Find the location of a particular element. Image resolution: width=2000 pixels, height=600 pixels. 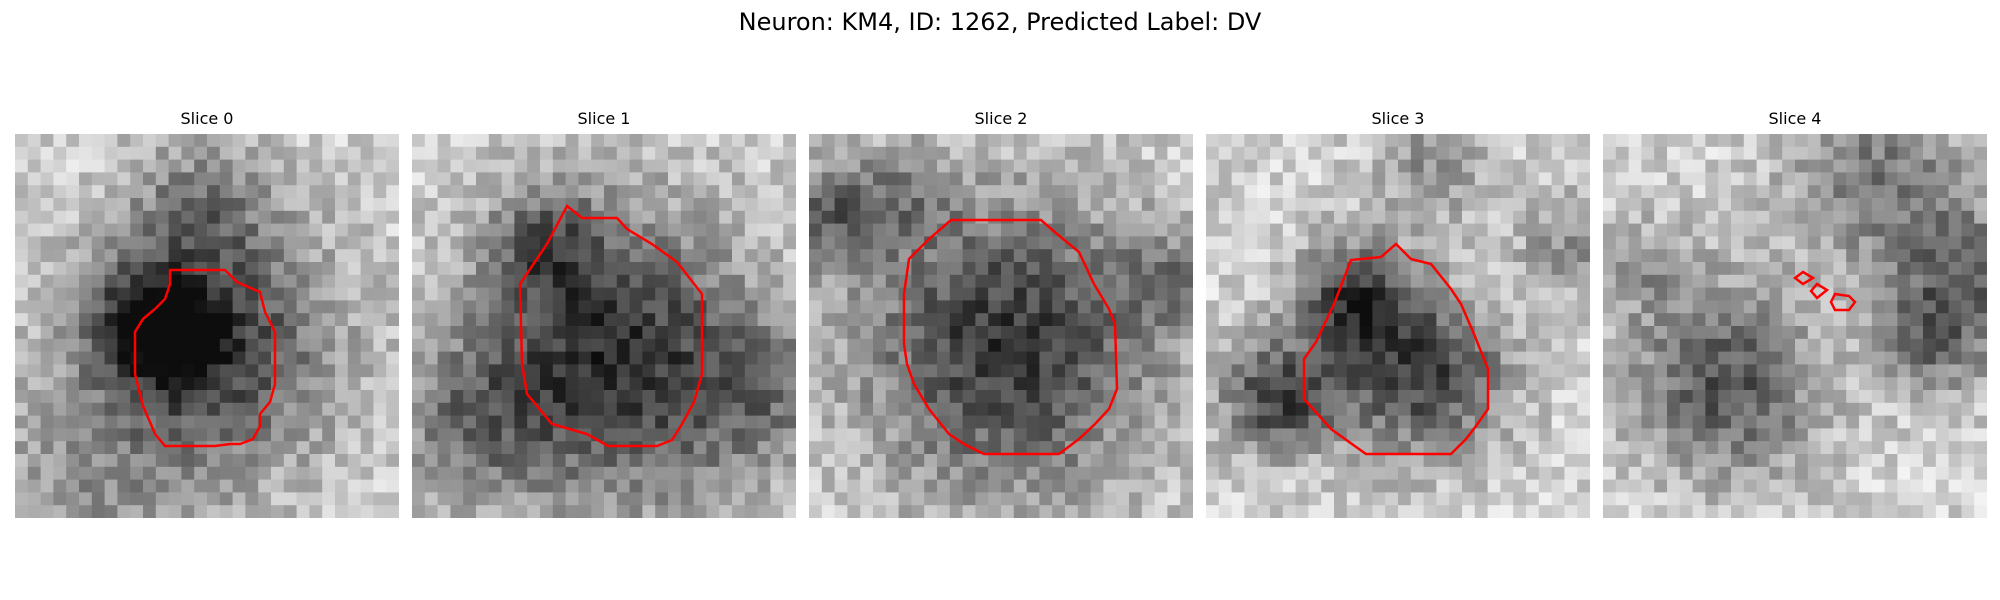

slice-title: Slice 1 is located at coordinates (604, 118).